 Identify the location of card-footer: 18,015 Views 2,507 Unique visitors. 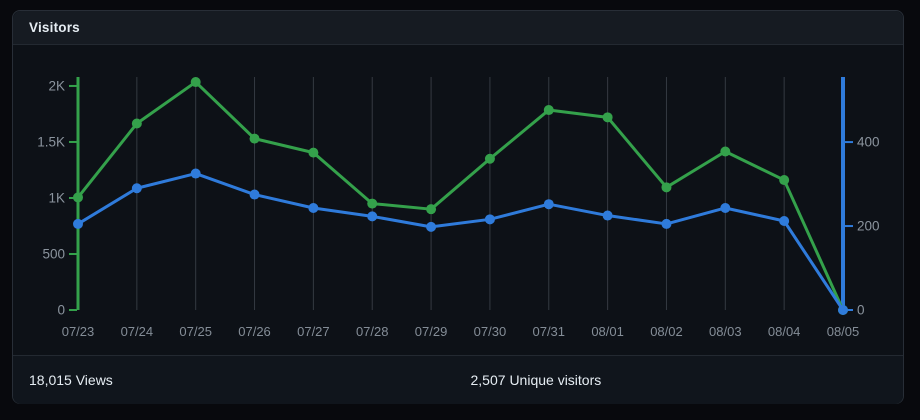
(458, 379).